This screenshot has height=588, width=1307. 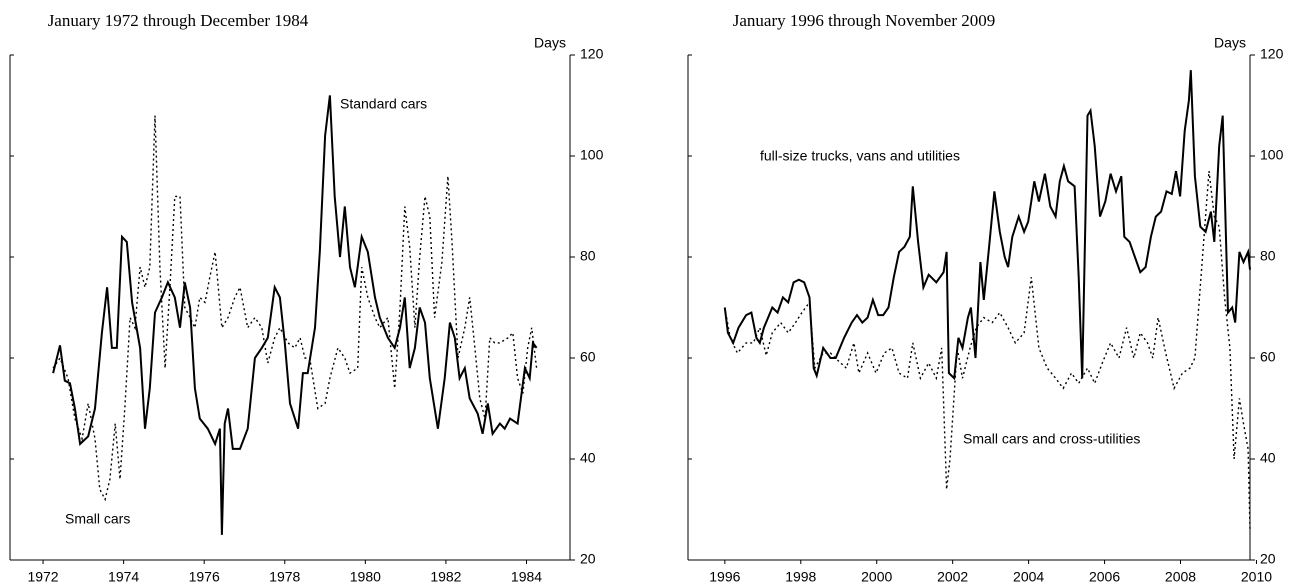 What do you see at coordinates (284, 577) in the screenshot?
I see `x-tick-label: 1978` at bounding box center [284, 577].